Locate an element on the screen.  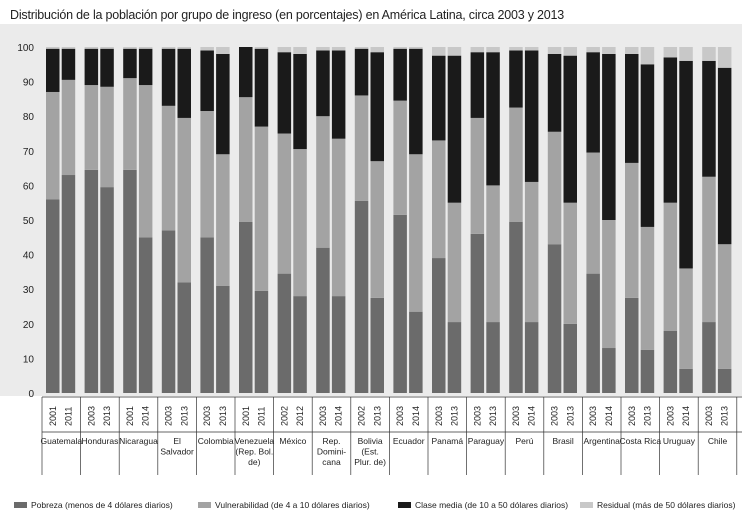
legend-item: Clase media (de 10 a 50 dólares diarios) is located at coordinates (483, 505).